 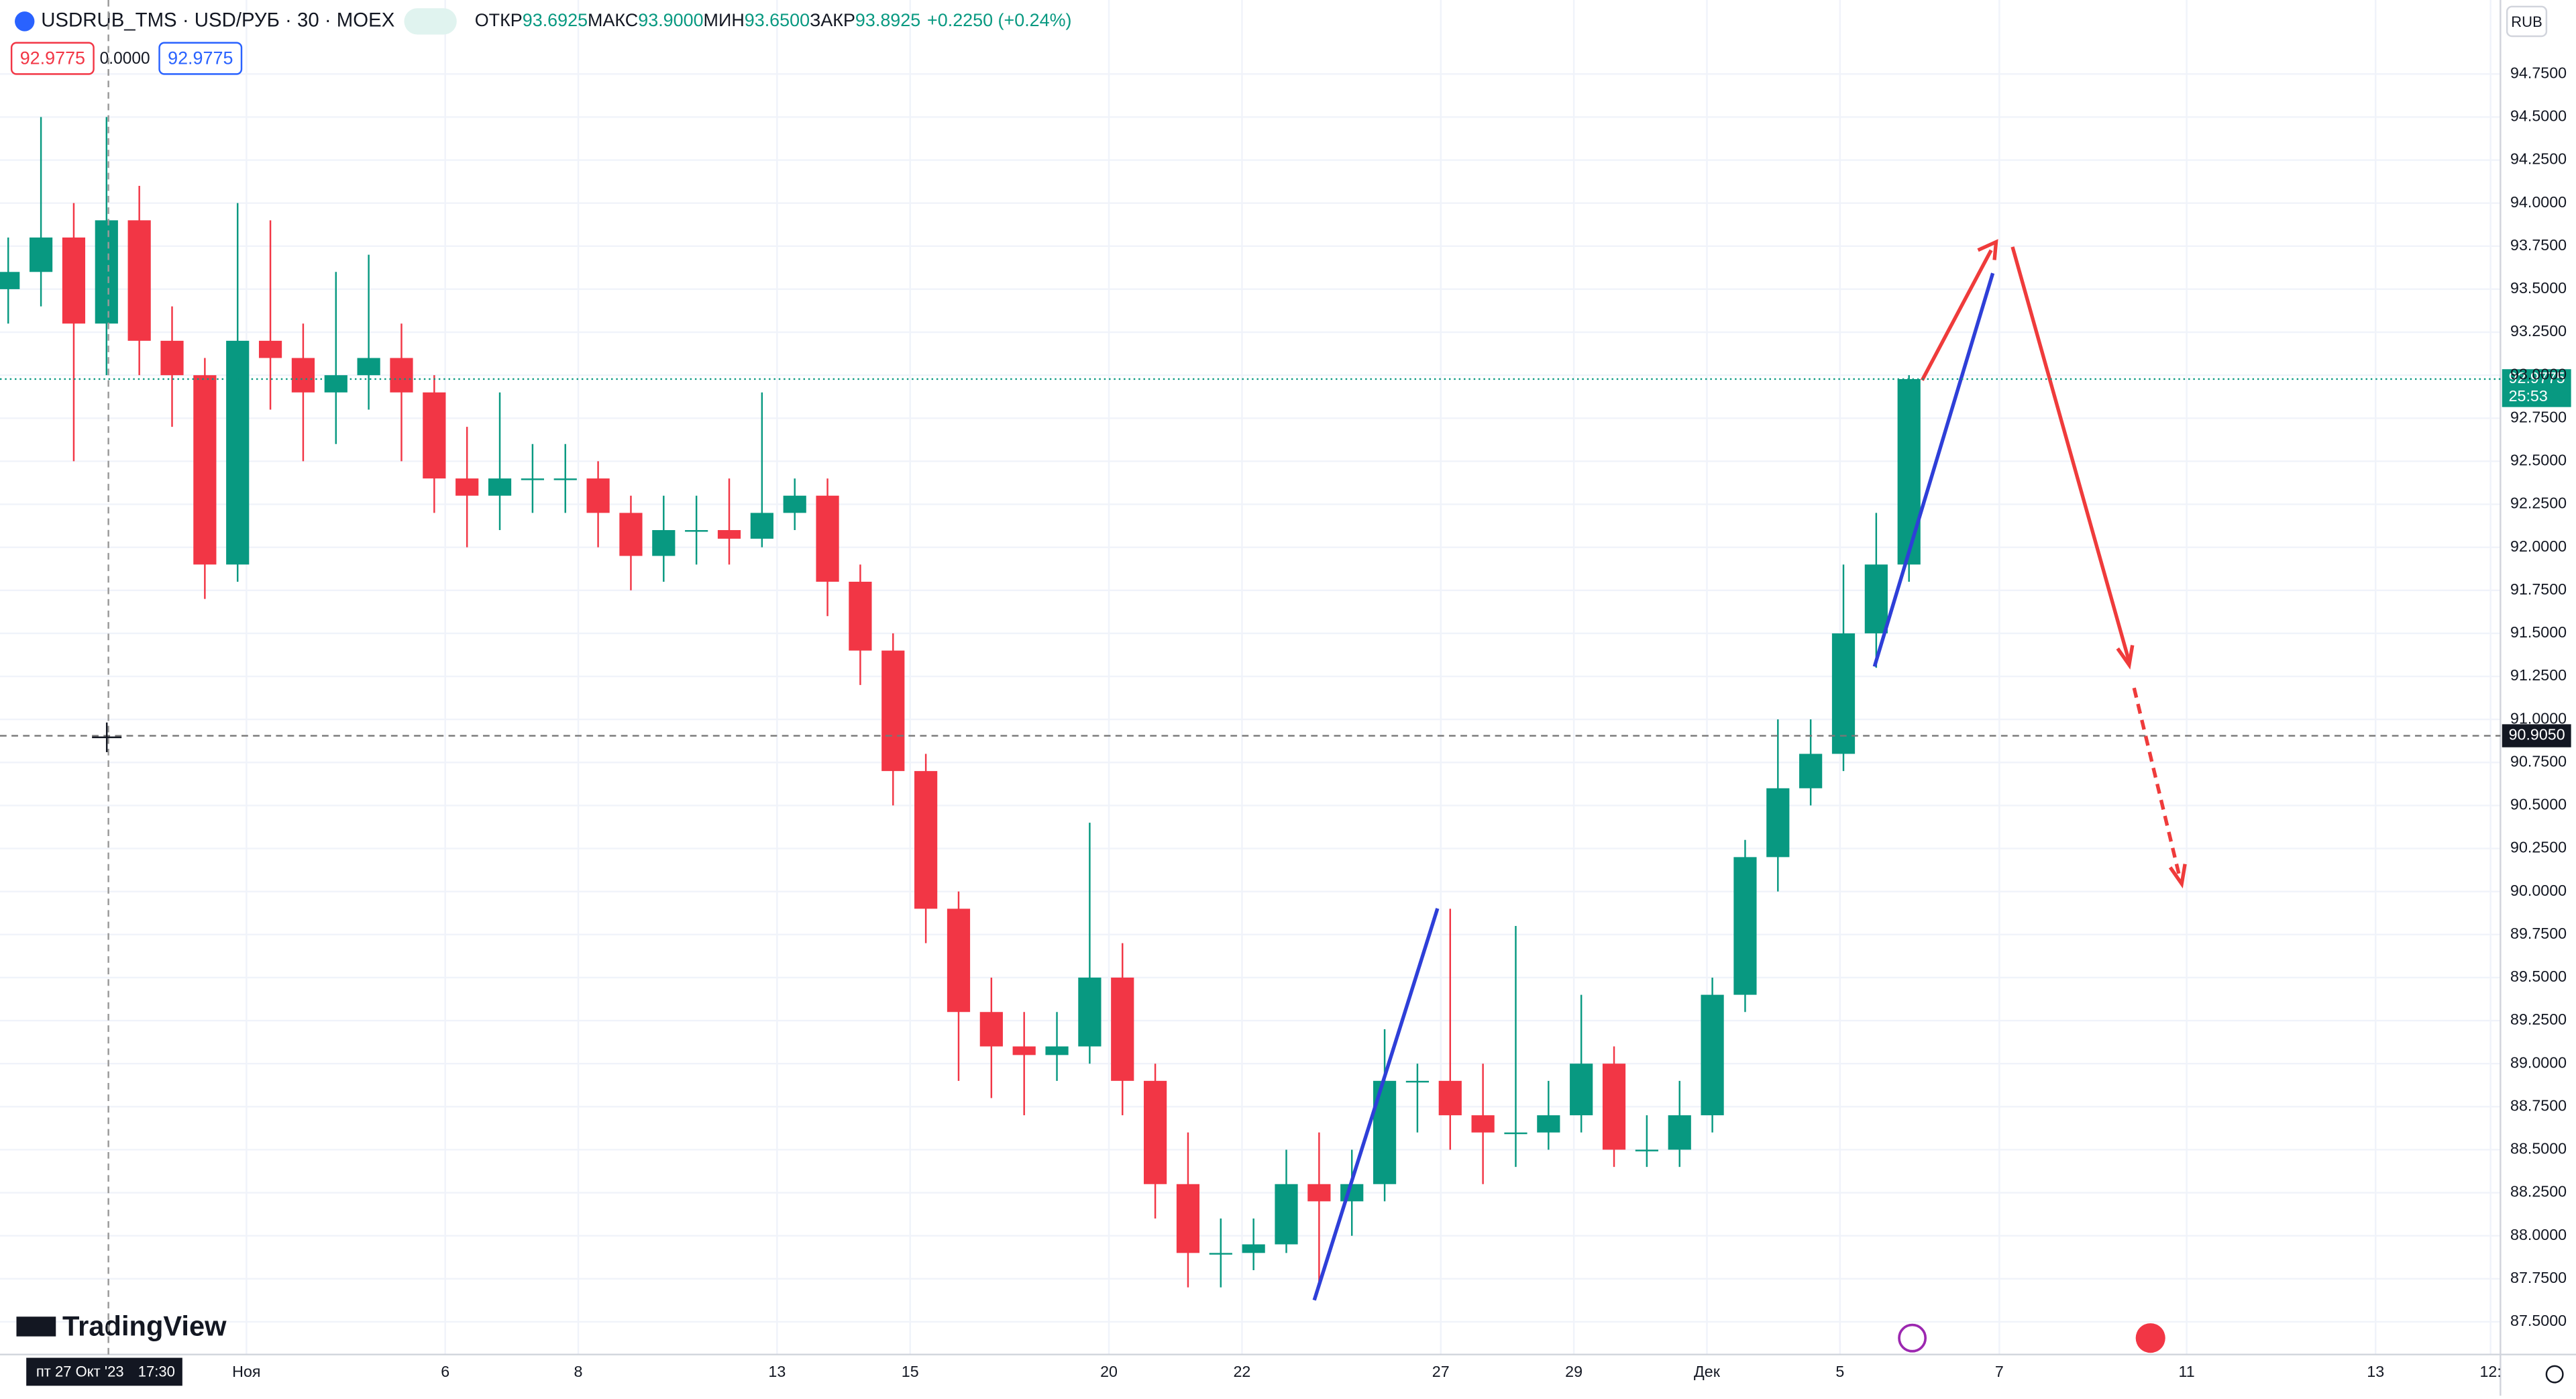 What do you see at coordinates (2538, 503) in the screenshot?
I see `y-tick-label: 92.2500` at bounding box center [2538, 503].